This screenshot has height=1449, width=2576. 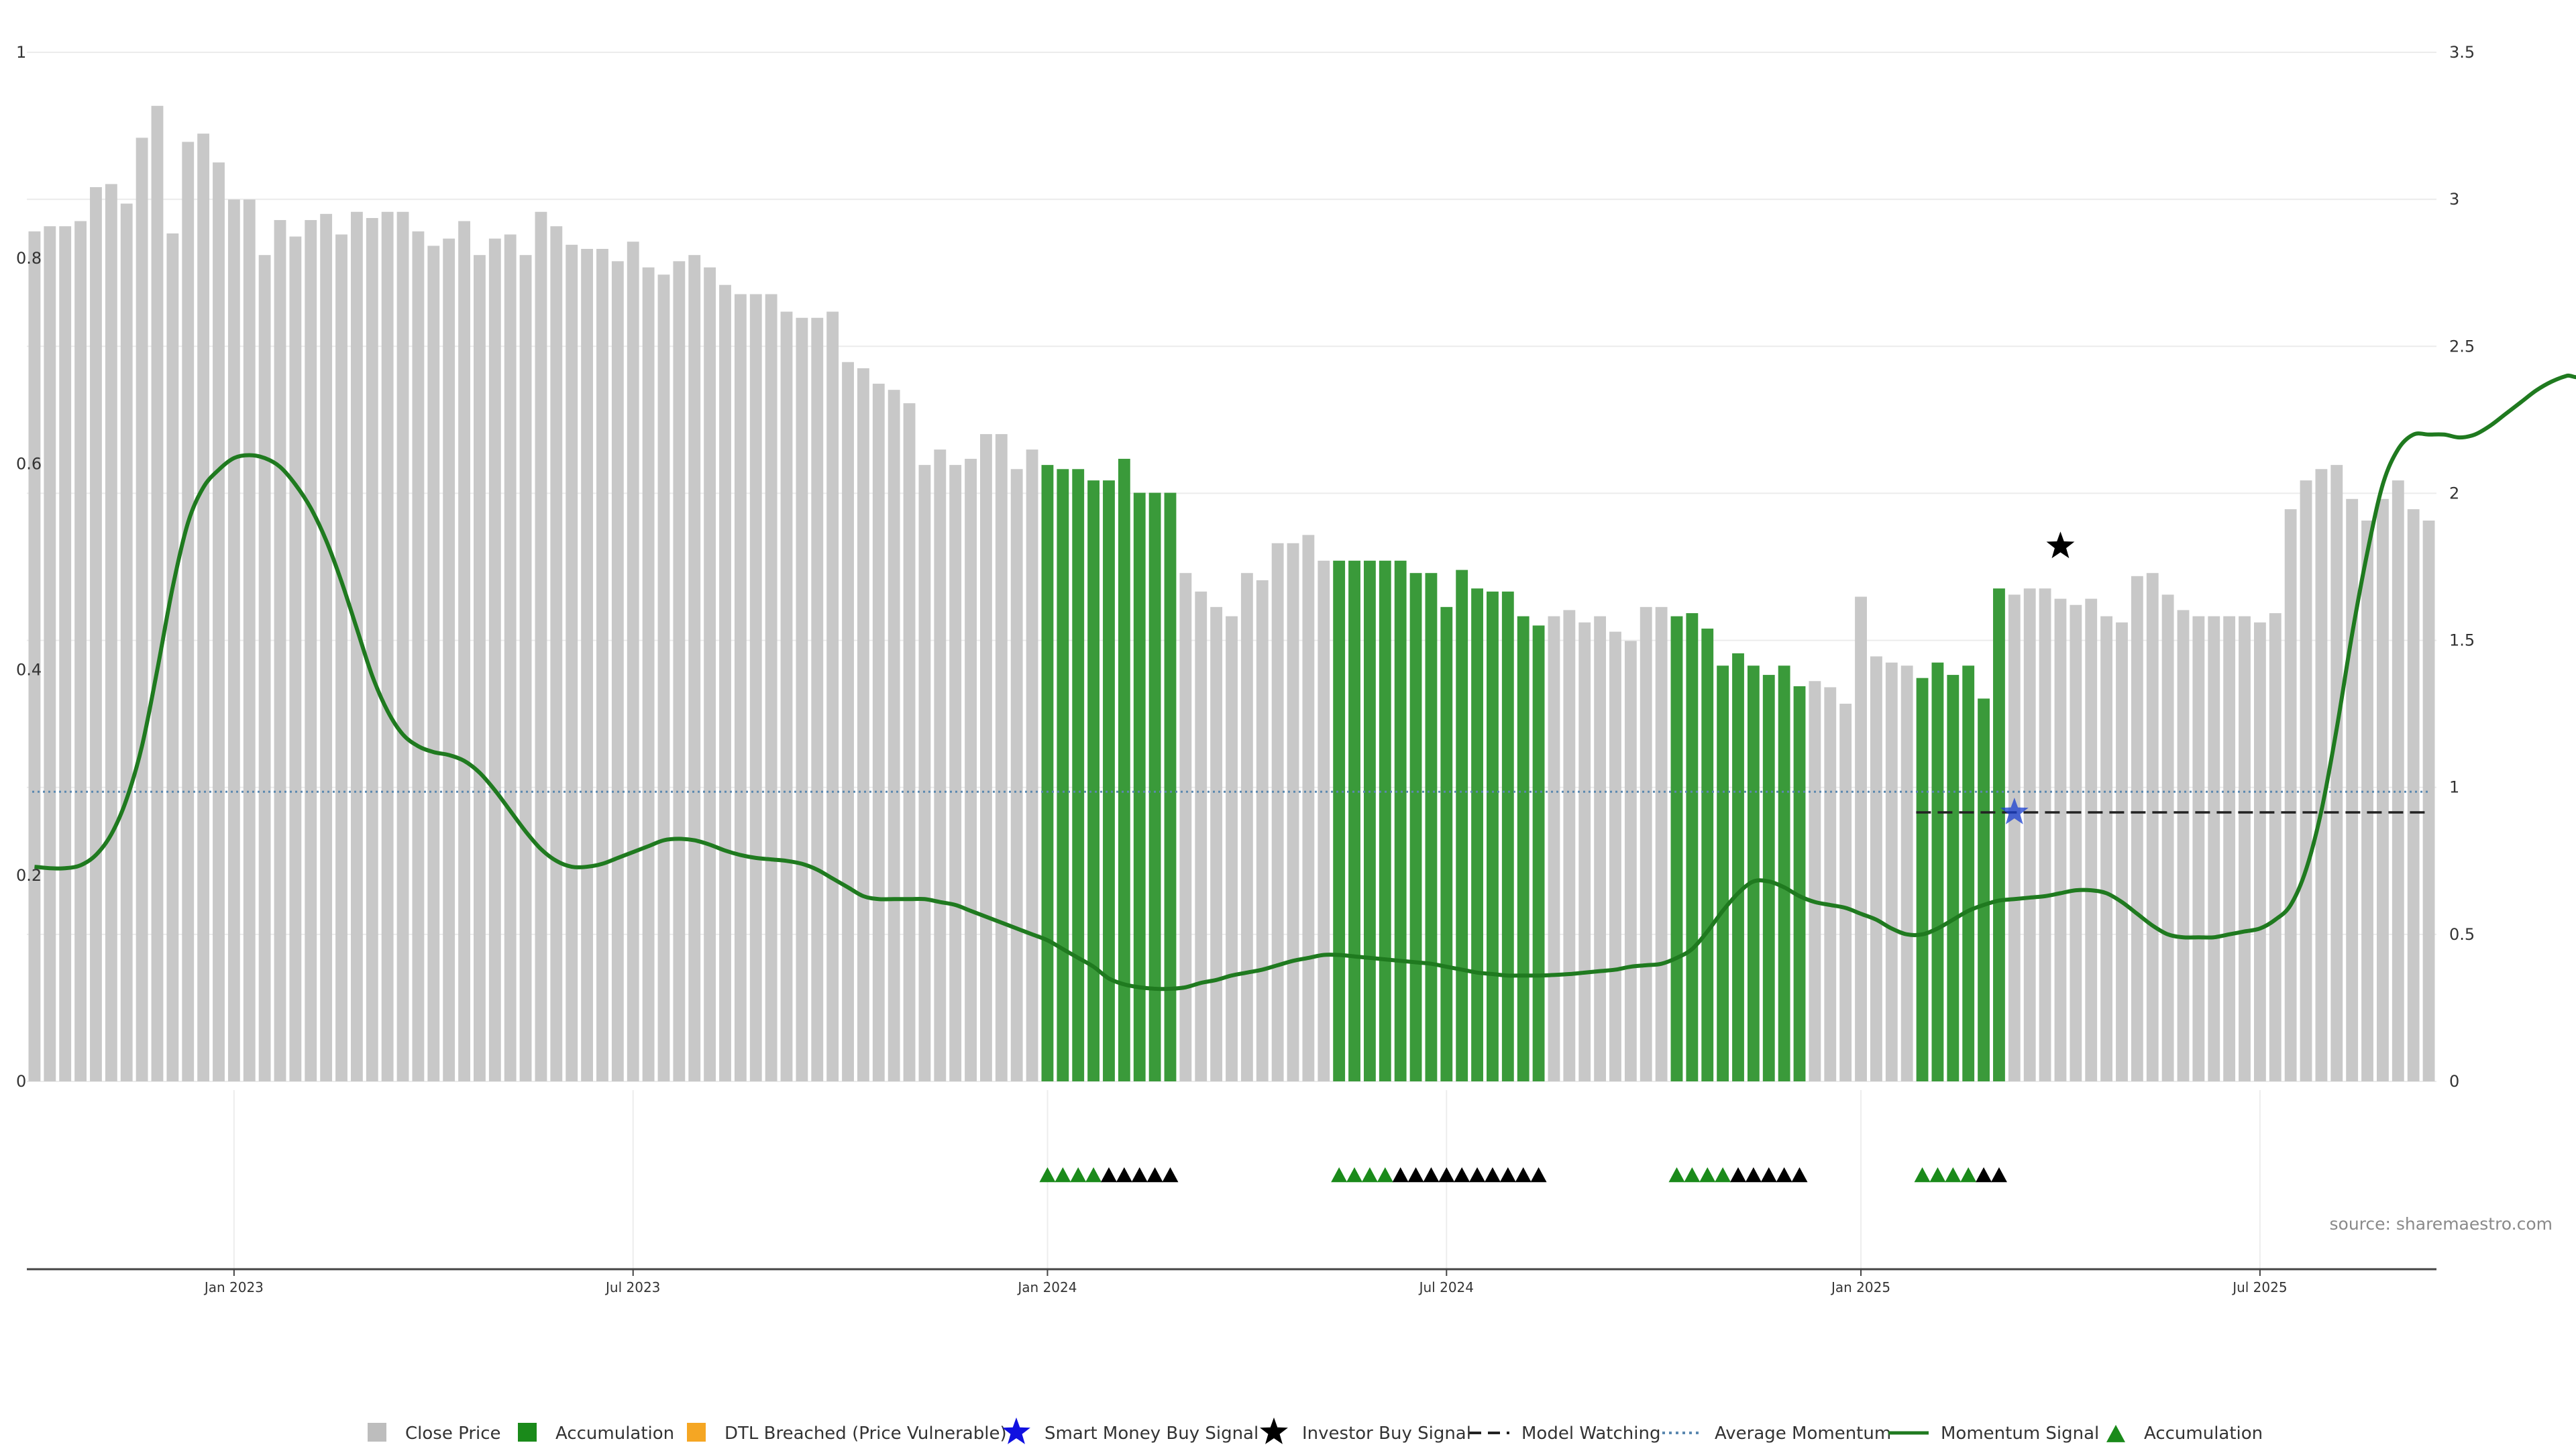 What do you see at coordinates (29, 875) in the screenshot?
I see `y-left-tick-label: 0.2` at bounding box center [29, 875].